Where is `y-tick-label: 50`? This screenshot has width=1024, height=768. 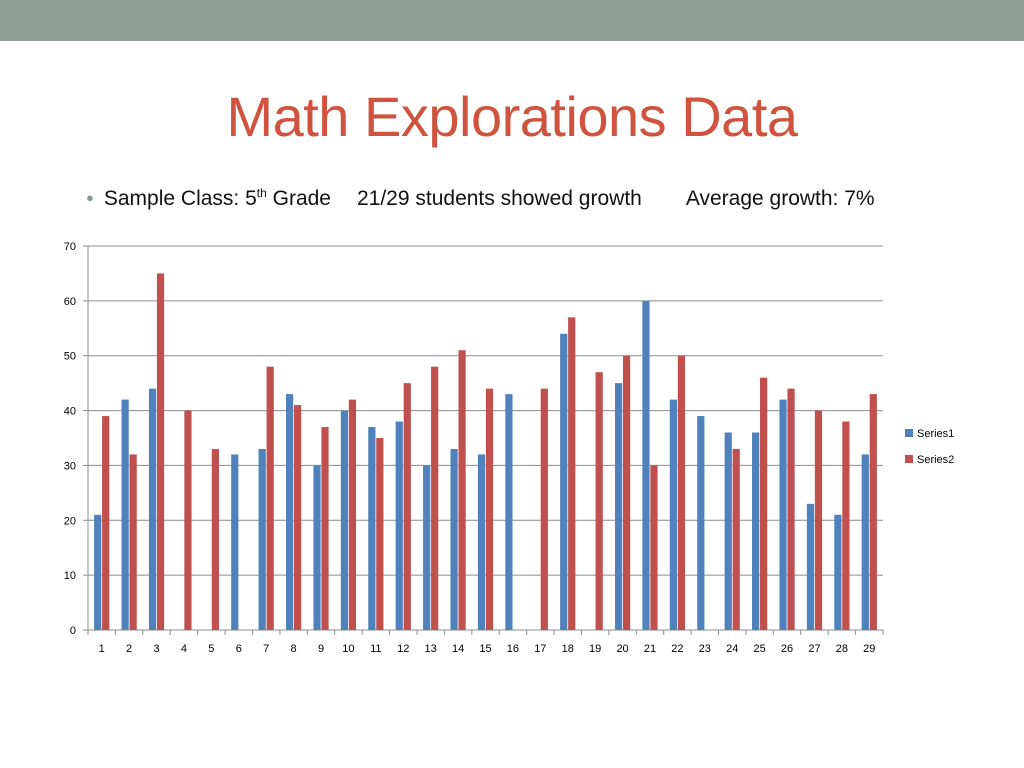 y-tick-label: 50 is located at coordinates (70, 357).